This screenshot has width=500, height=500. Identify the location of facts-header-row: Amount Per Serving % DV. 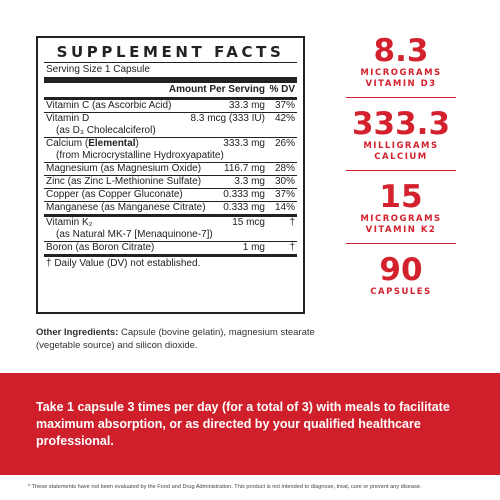
(170, 90).